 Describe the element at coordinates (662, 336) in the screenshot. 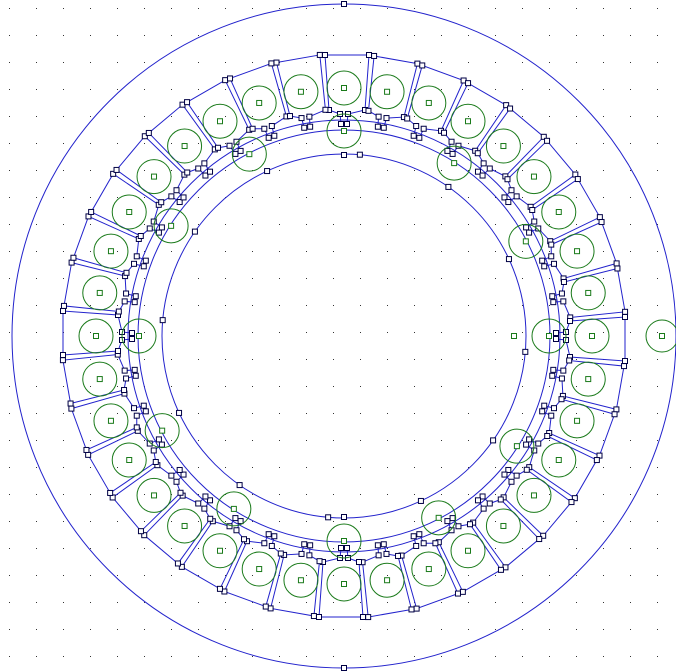

I see `block-label-node` at that location.